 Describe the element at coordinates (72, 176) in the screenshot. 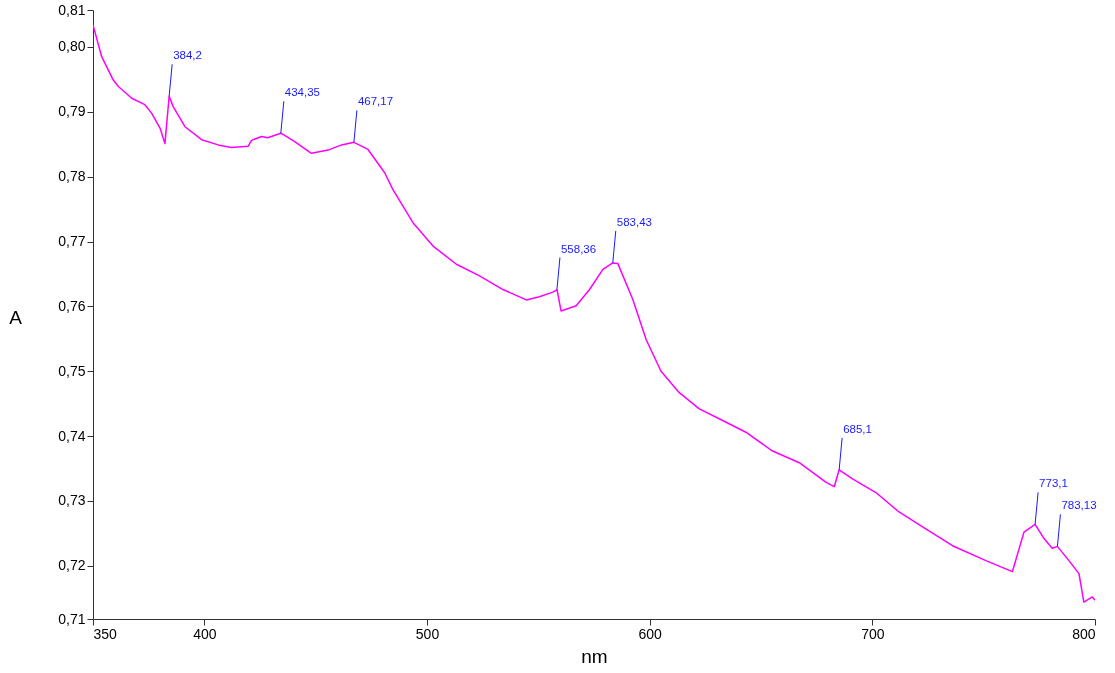

I see `y-tick-label: 0,78` at that location.